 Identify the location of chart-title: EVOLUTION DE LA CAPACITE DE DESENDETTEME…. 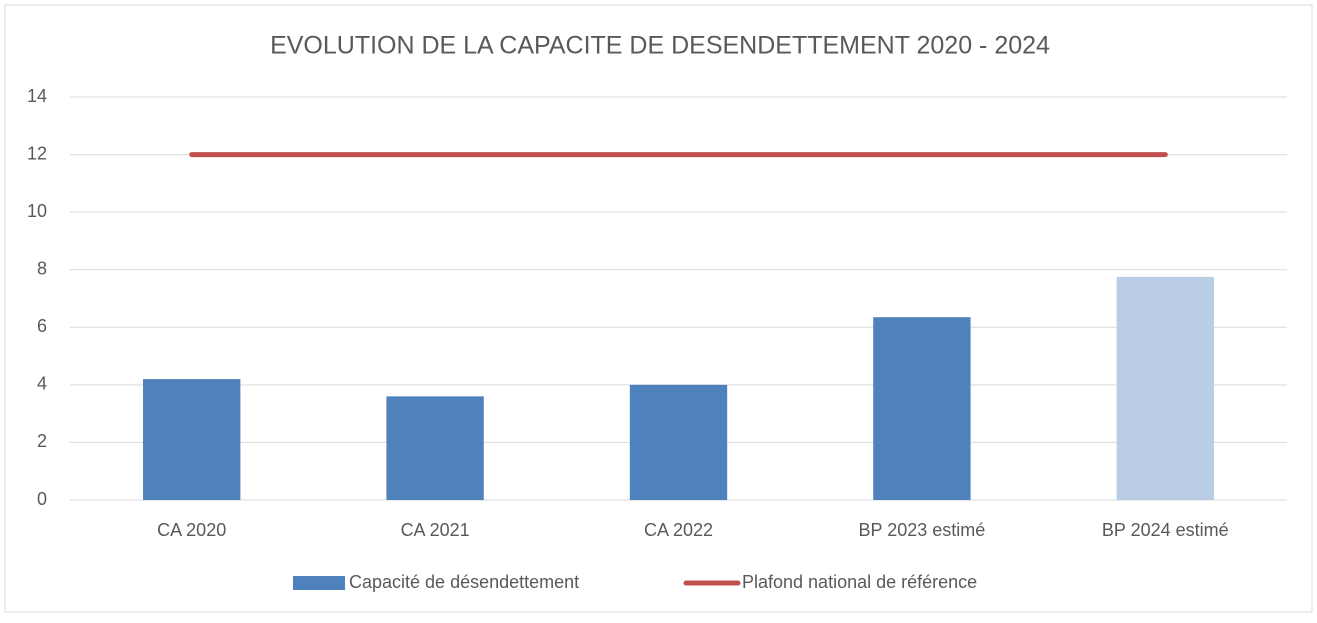
(660, 46).